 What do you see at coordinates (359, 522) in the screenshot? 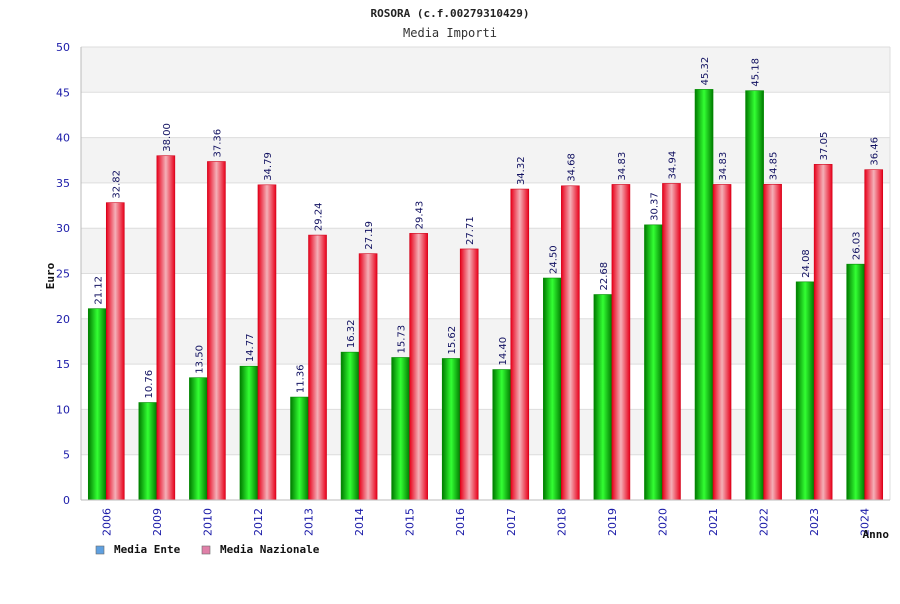
I see `x-tick-label: 2014` at bounding box center [359, 522].